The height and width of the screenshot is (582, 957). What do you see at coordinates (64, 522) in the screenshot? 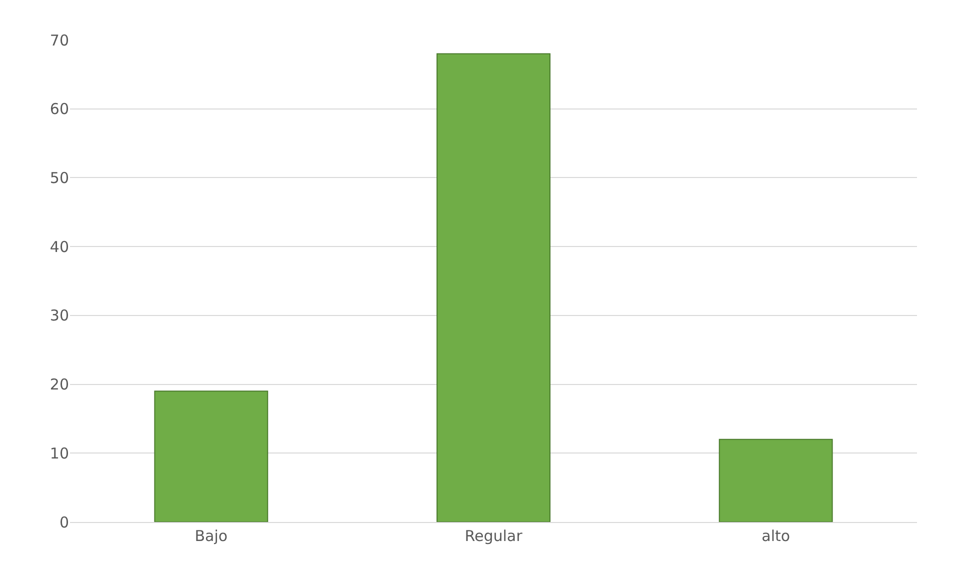
I see `y-tick-label: 0` at bounding box center [64, 522].